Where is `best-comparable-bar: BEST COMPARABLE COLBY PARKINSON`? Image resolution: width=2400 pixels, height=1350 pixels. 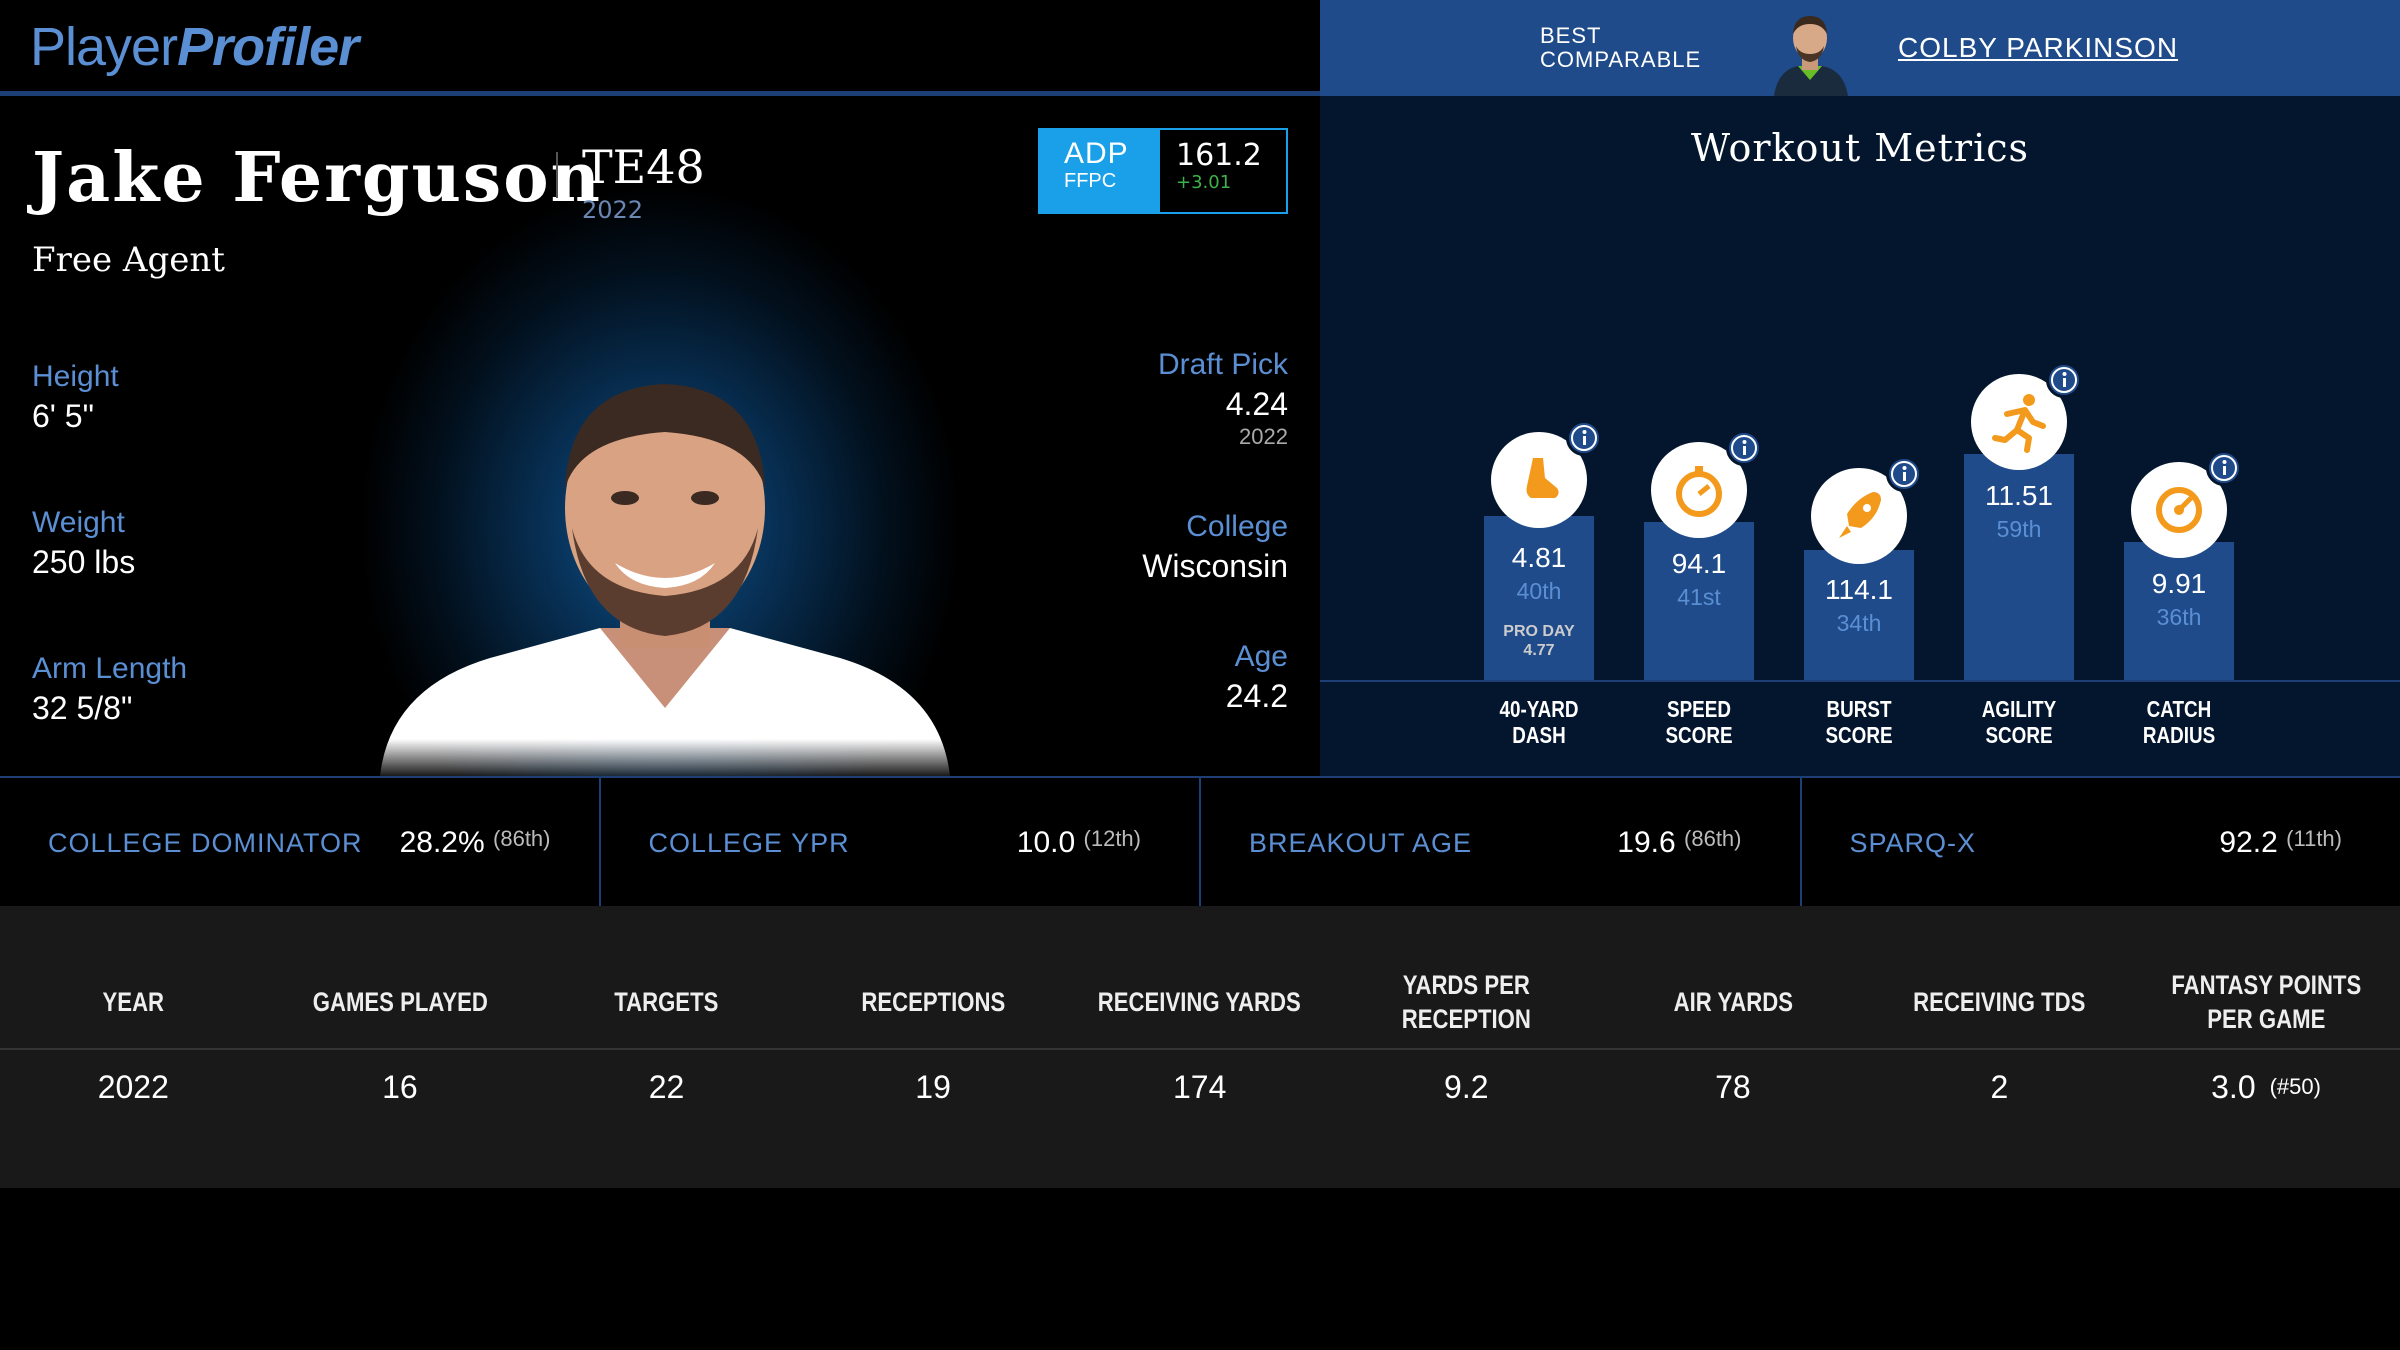 best-comparable-bar: BEST COMPARABLE COLBY PARKINSON is located at coordinates (1860, 48).